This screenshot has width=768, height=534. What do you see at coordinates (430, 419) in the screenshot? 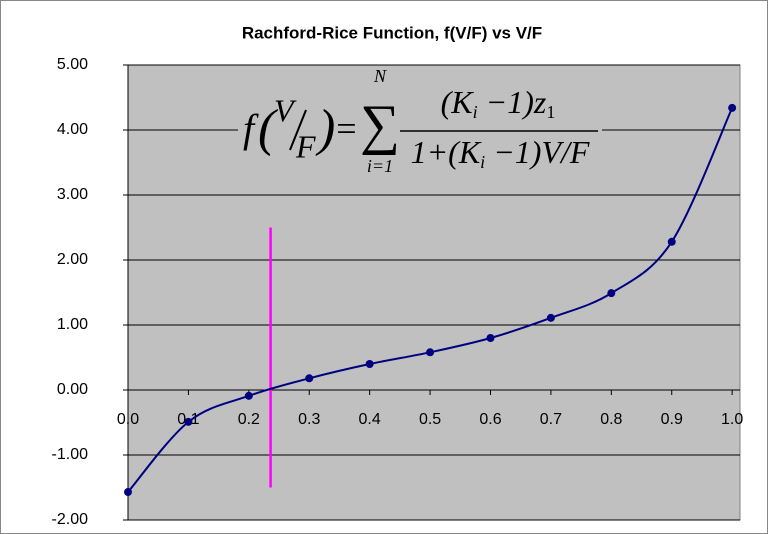
I see `x-tick-label: 0.5` at bounding box center [430, 419].